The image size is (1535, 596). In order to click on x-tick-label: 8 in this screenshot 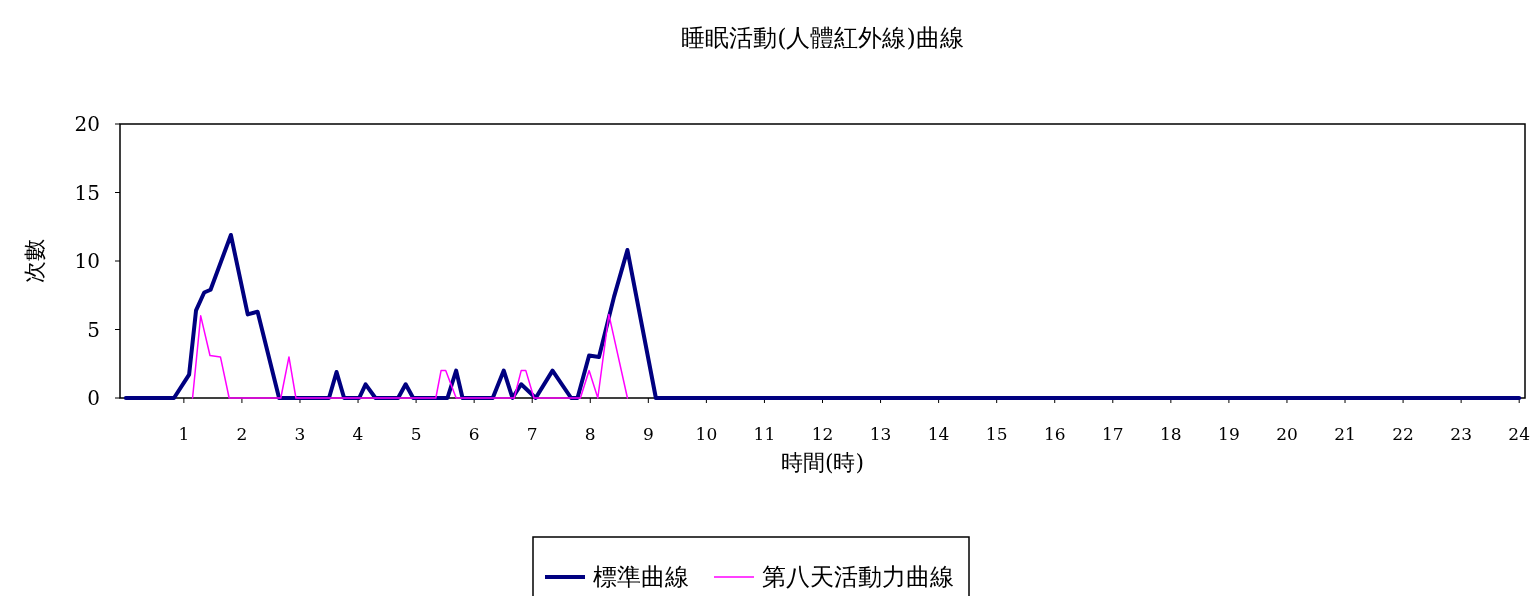, I will do `click(590, 434)`.